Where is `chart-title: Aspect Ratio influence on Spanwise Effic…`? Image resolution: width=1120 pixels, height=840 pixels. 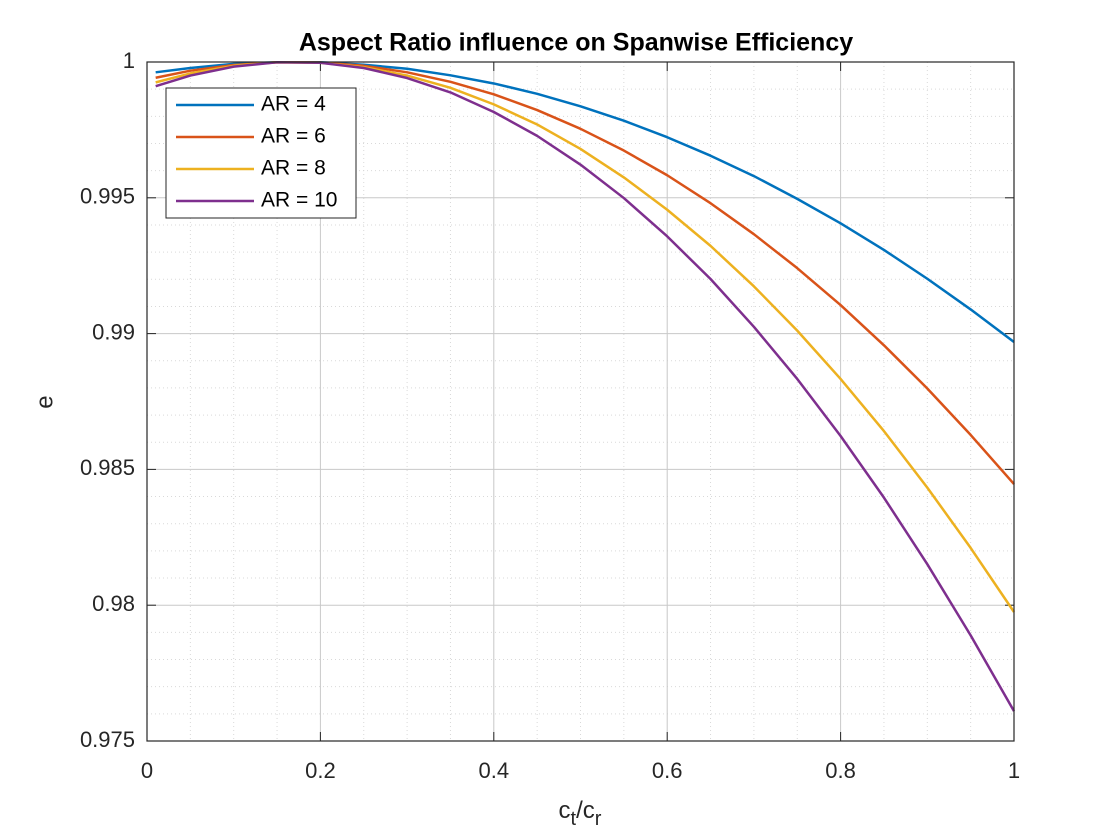
chart-title: Aspect Ratio influence on Spanwise Effic… is located at coordinates (576, 43).